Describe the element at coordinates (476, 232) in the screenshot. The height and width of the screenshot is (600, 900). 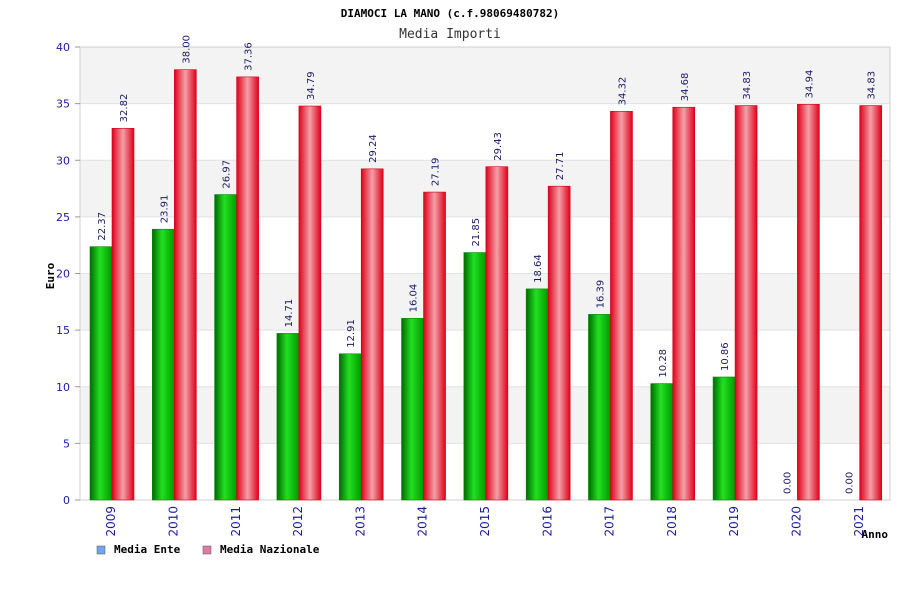
I see `data-label-media-ente: 21.85` at that location.